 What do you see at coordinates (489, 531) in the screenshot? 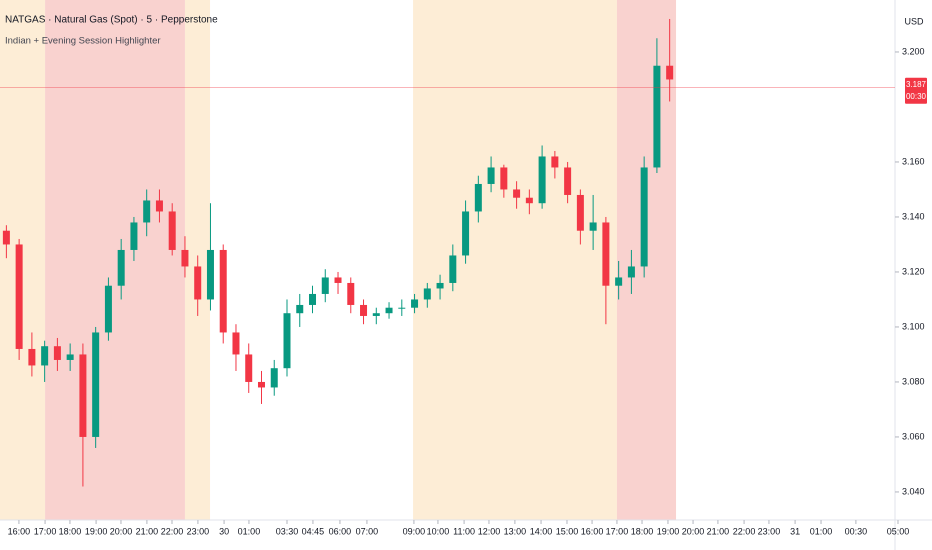
I see `x-tick-label: 12:00` at bounding box center [489, 531].